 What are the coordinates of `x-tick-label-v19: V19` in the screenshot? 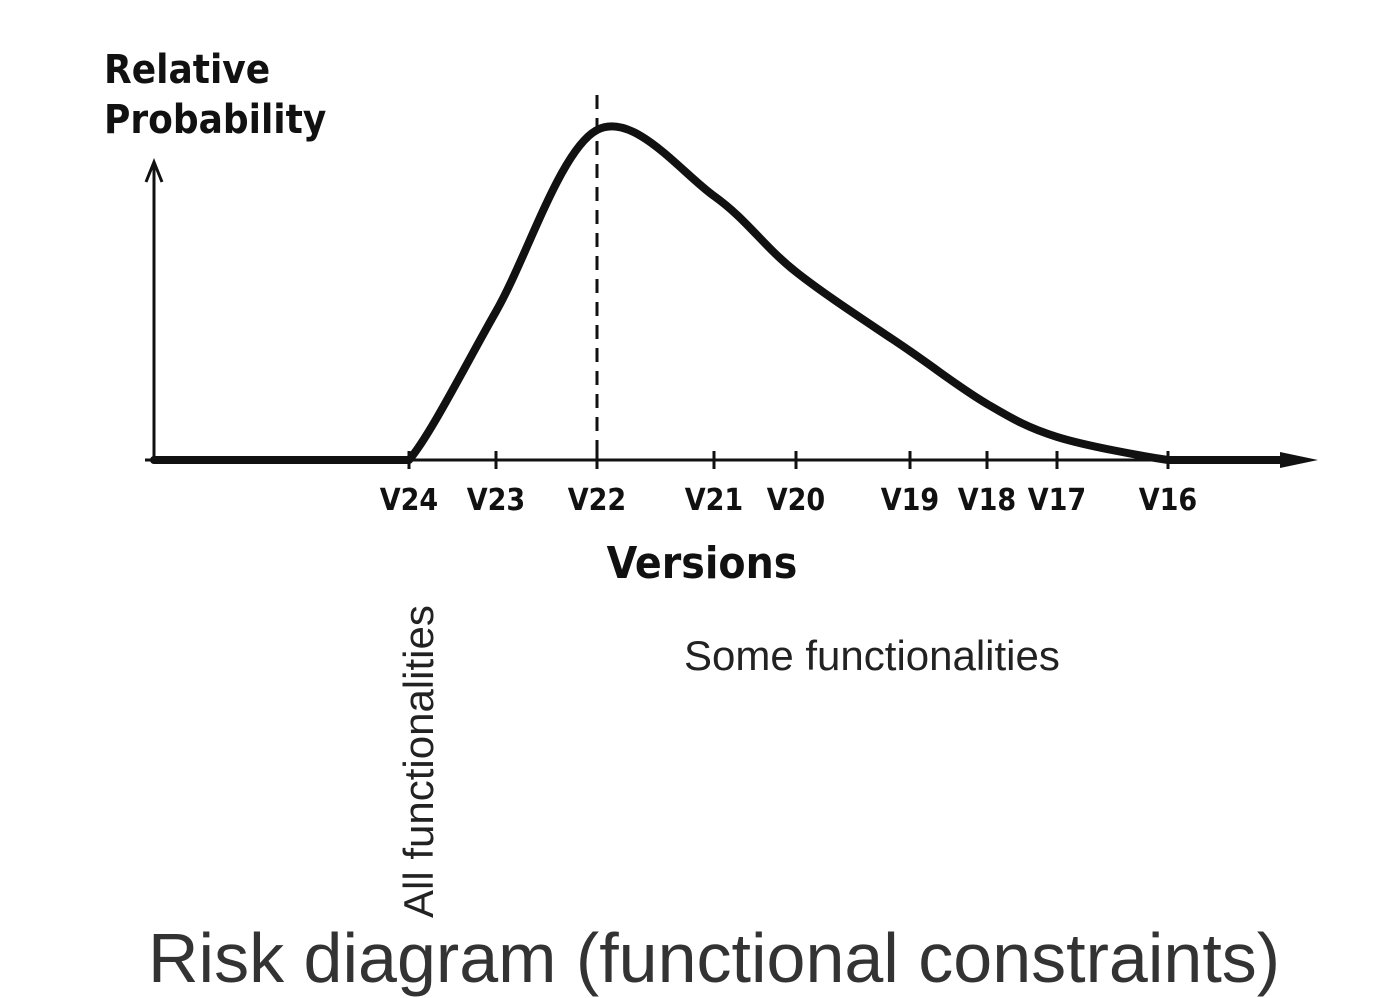 It's located at (910, 500).